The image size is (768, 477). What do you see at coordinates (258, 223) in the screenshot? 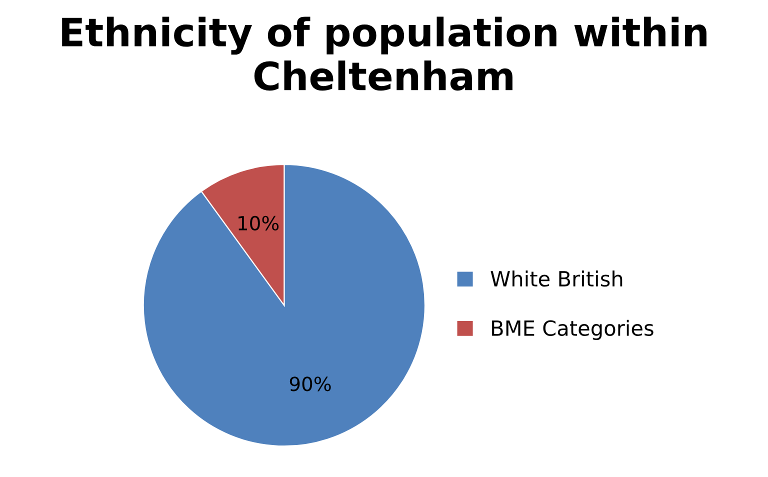
I see `data-label: 10%` at bounding box center [258, 223].